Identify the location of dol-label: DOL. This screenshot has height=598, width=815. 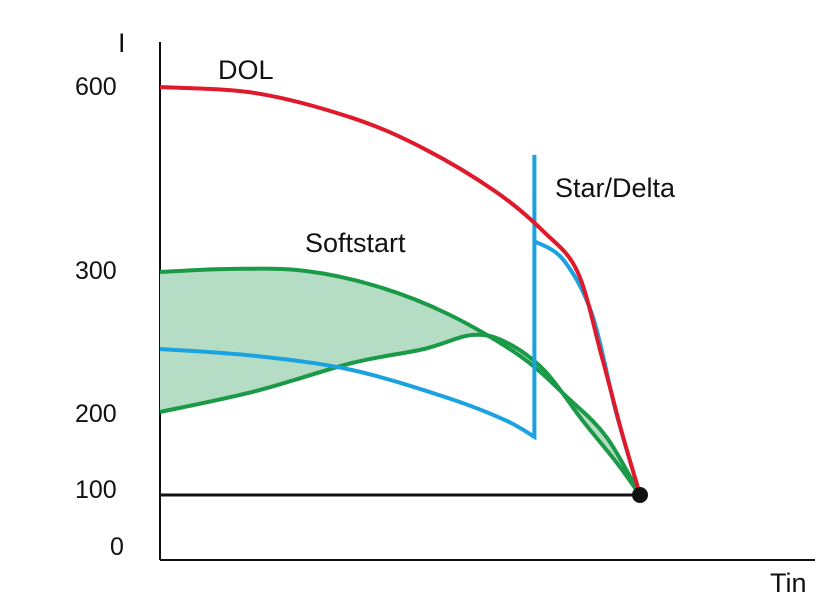
(246, 70).